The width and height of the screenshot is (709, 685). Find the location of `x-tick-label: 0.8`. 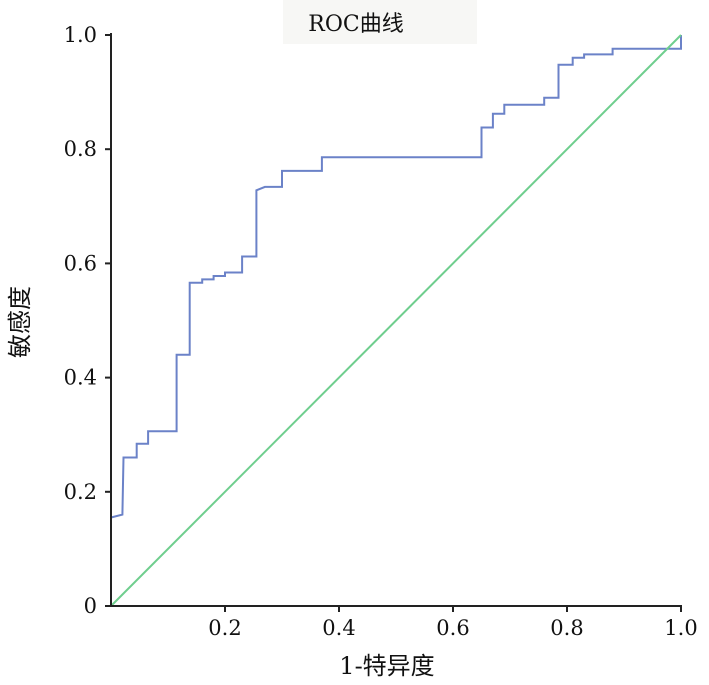

x-tick-label: 0.8 is located at coordinates (566, 628).